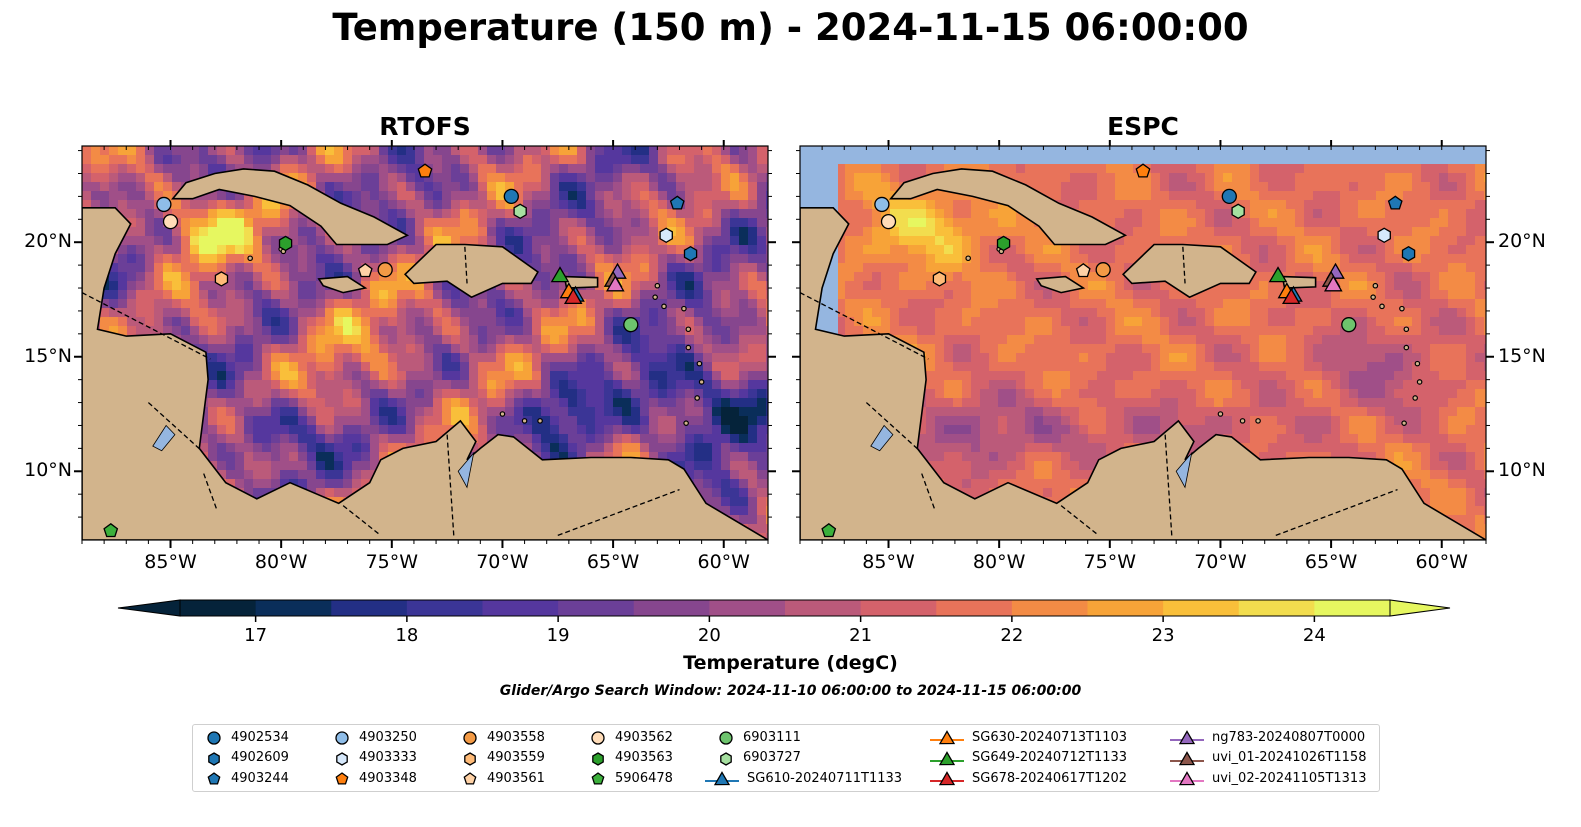 This screenshot has height=827, width=1581. Describe the element at coordinates (1050, 778) in the screenshot. I see `legend-label: SG678-20240617T1202` at that location.